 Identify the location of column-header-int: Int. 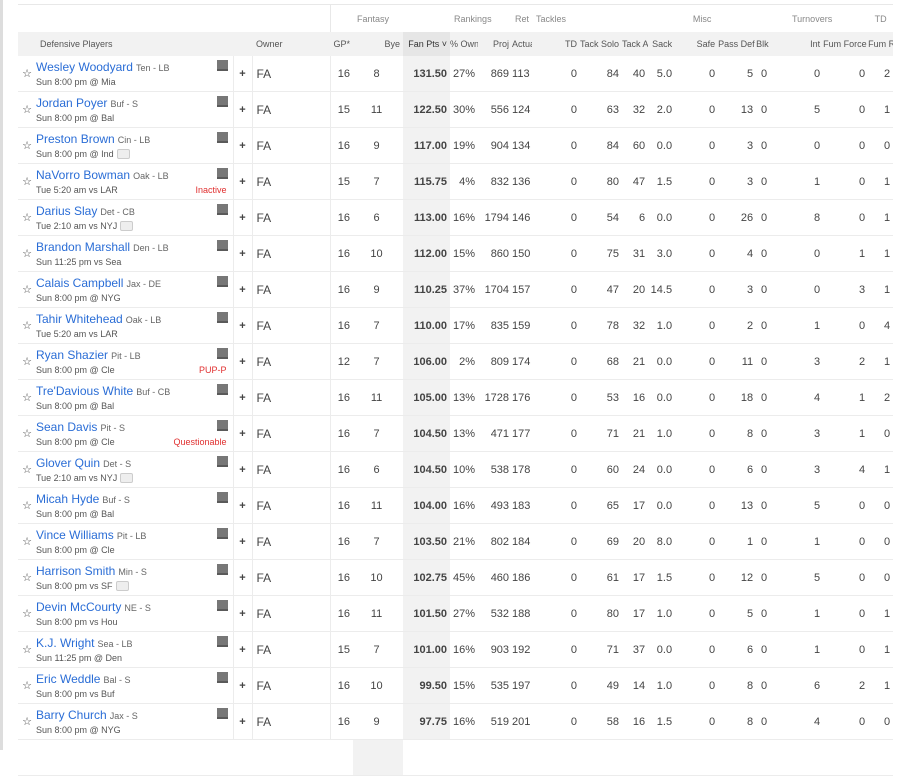
(797, 44).